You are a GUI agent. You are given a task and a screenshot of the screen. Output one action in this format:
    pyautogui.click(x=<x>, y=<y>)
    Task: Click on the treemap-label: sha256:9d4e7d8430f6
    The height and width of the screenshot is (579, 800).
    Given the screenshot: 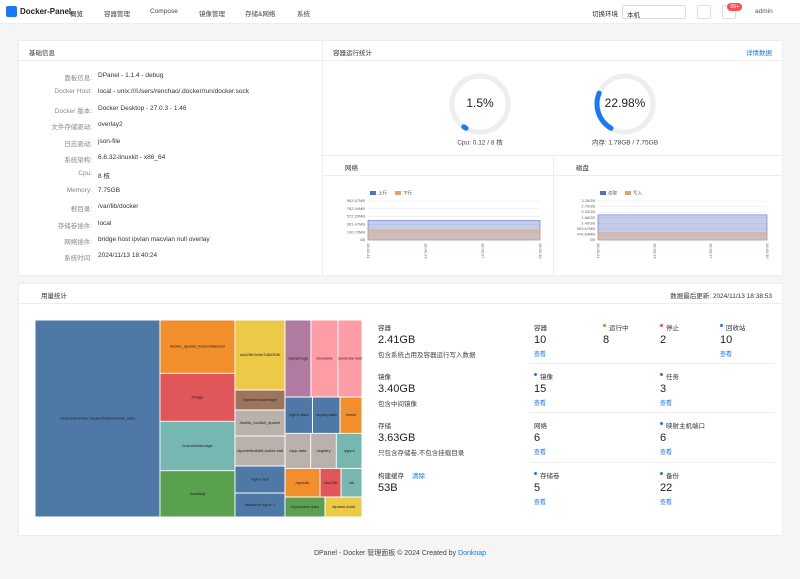 What is the action you would take?
    pyautogui.click(x=260, y=354)
    